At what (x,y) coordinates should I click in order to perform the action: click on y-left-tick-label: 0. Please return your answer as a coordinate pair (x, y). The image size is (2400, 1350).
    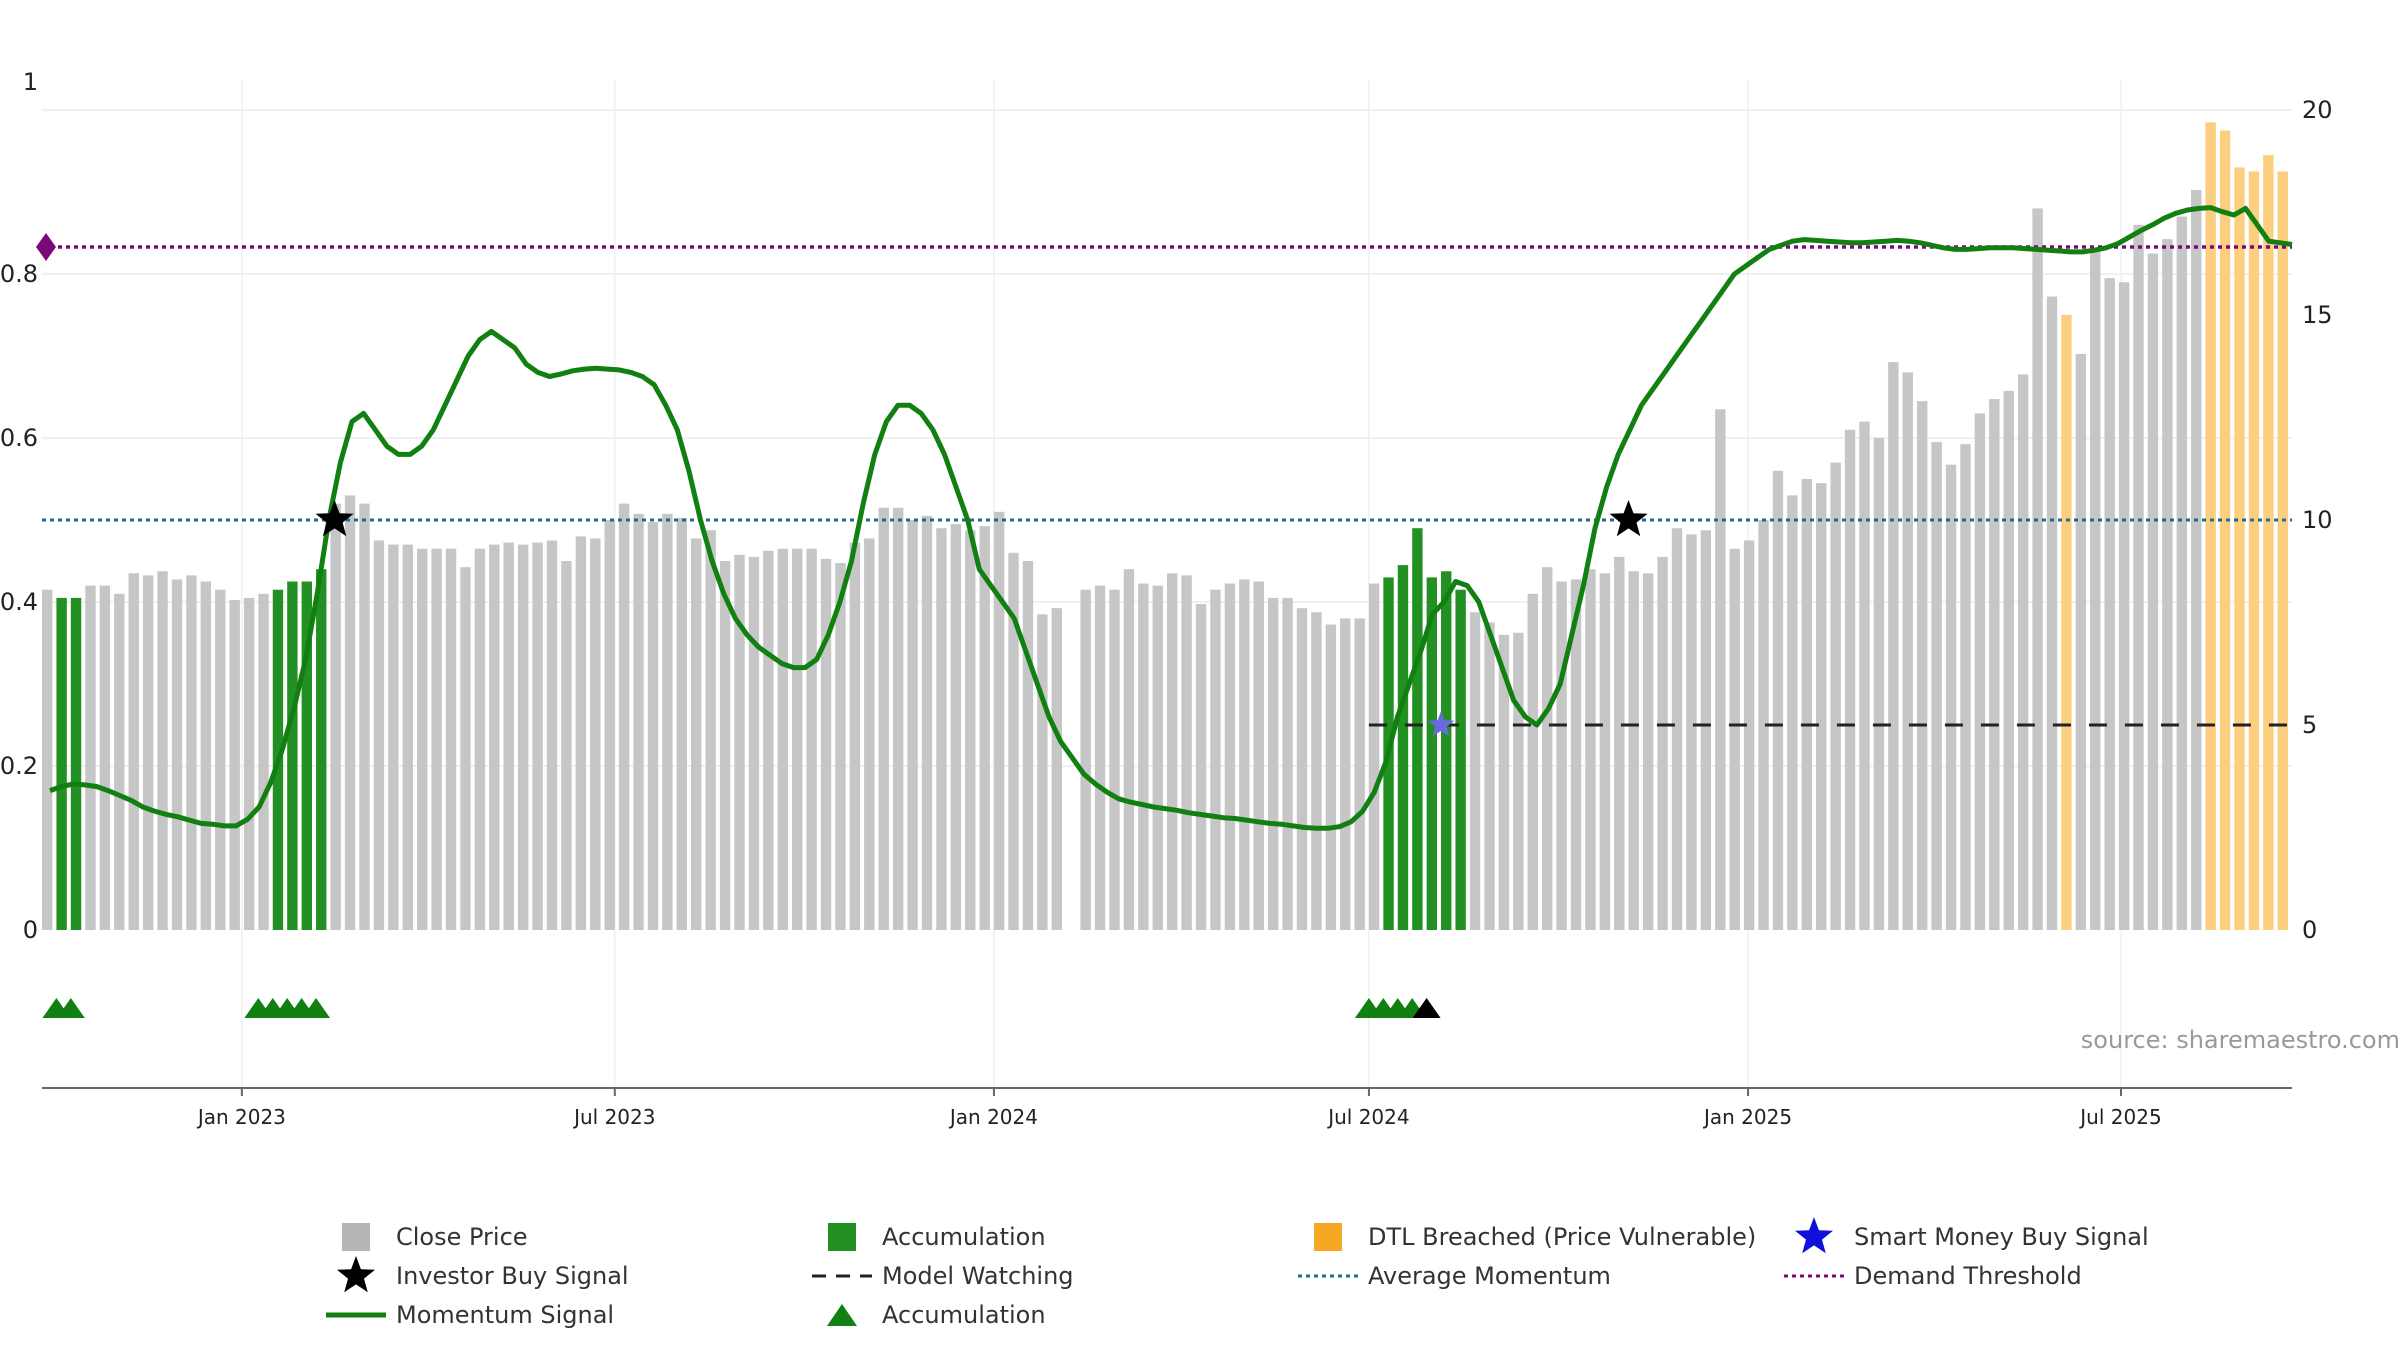
    Looking at the image, I should click on (30, 930).